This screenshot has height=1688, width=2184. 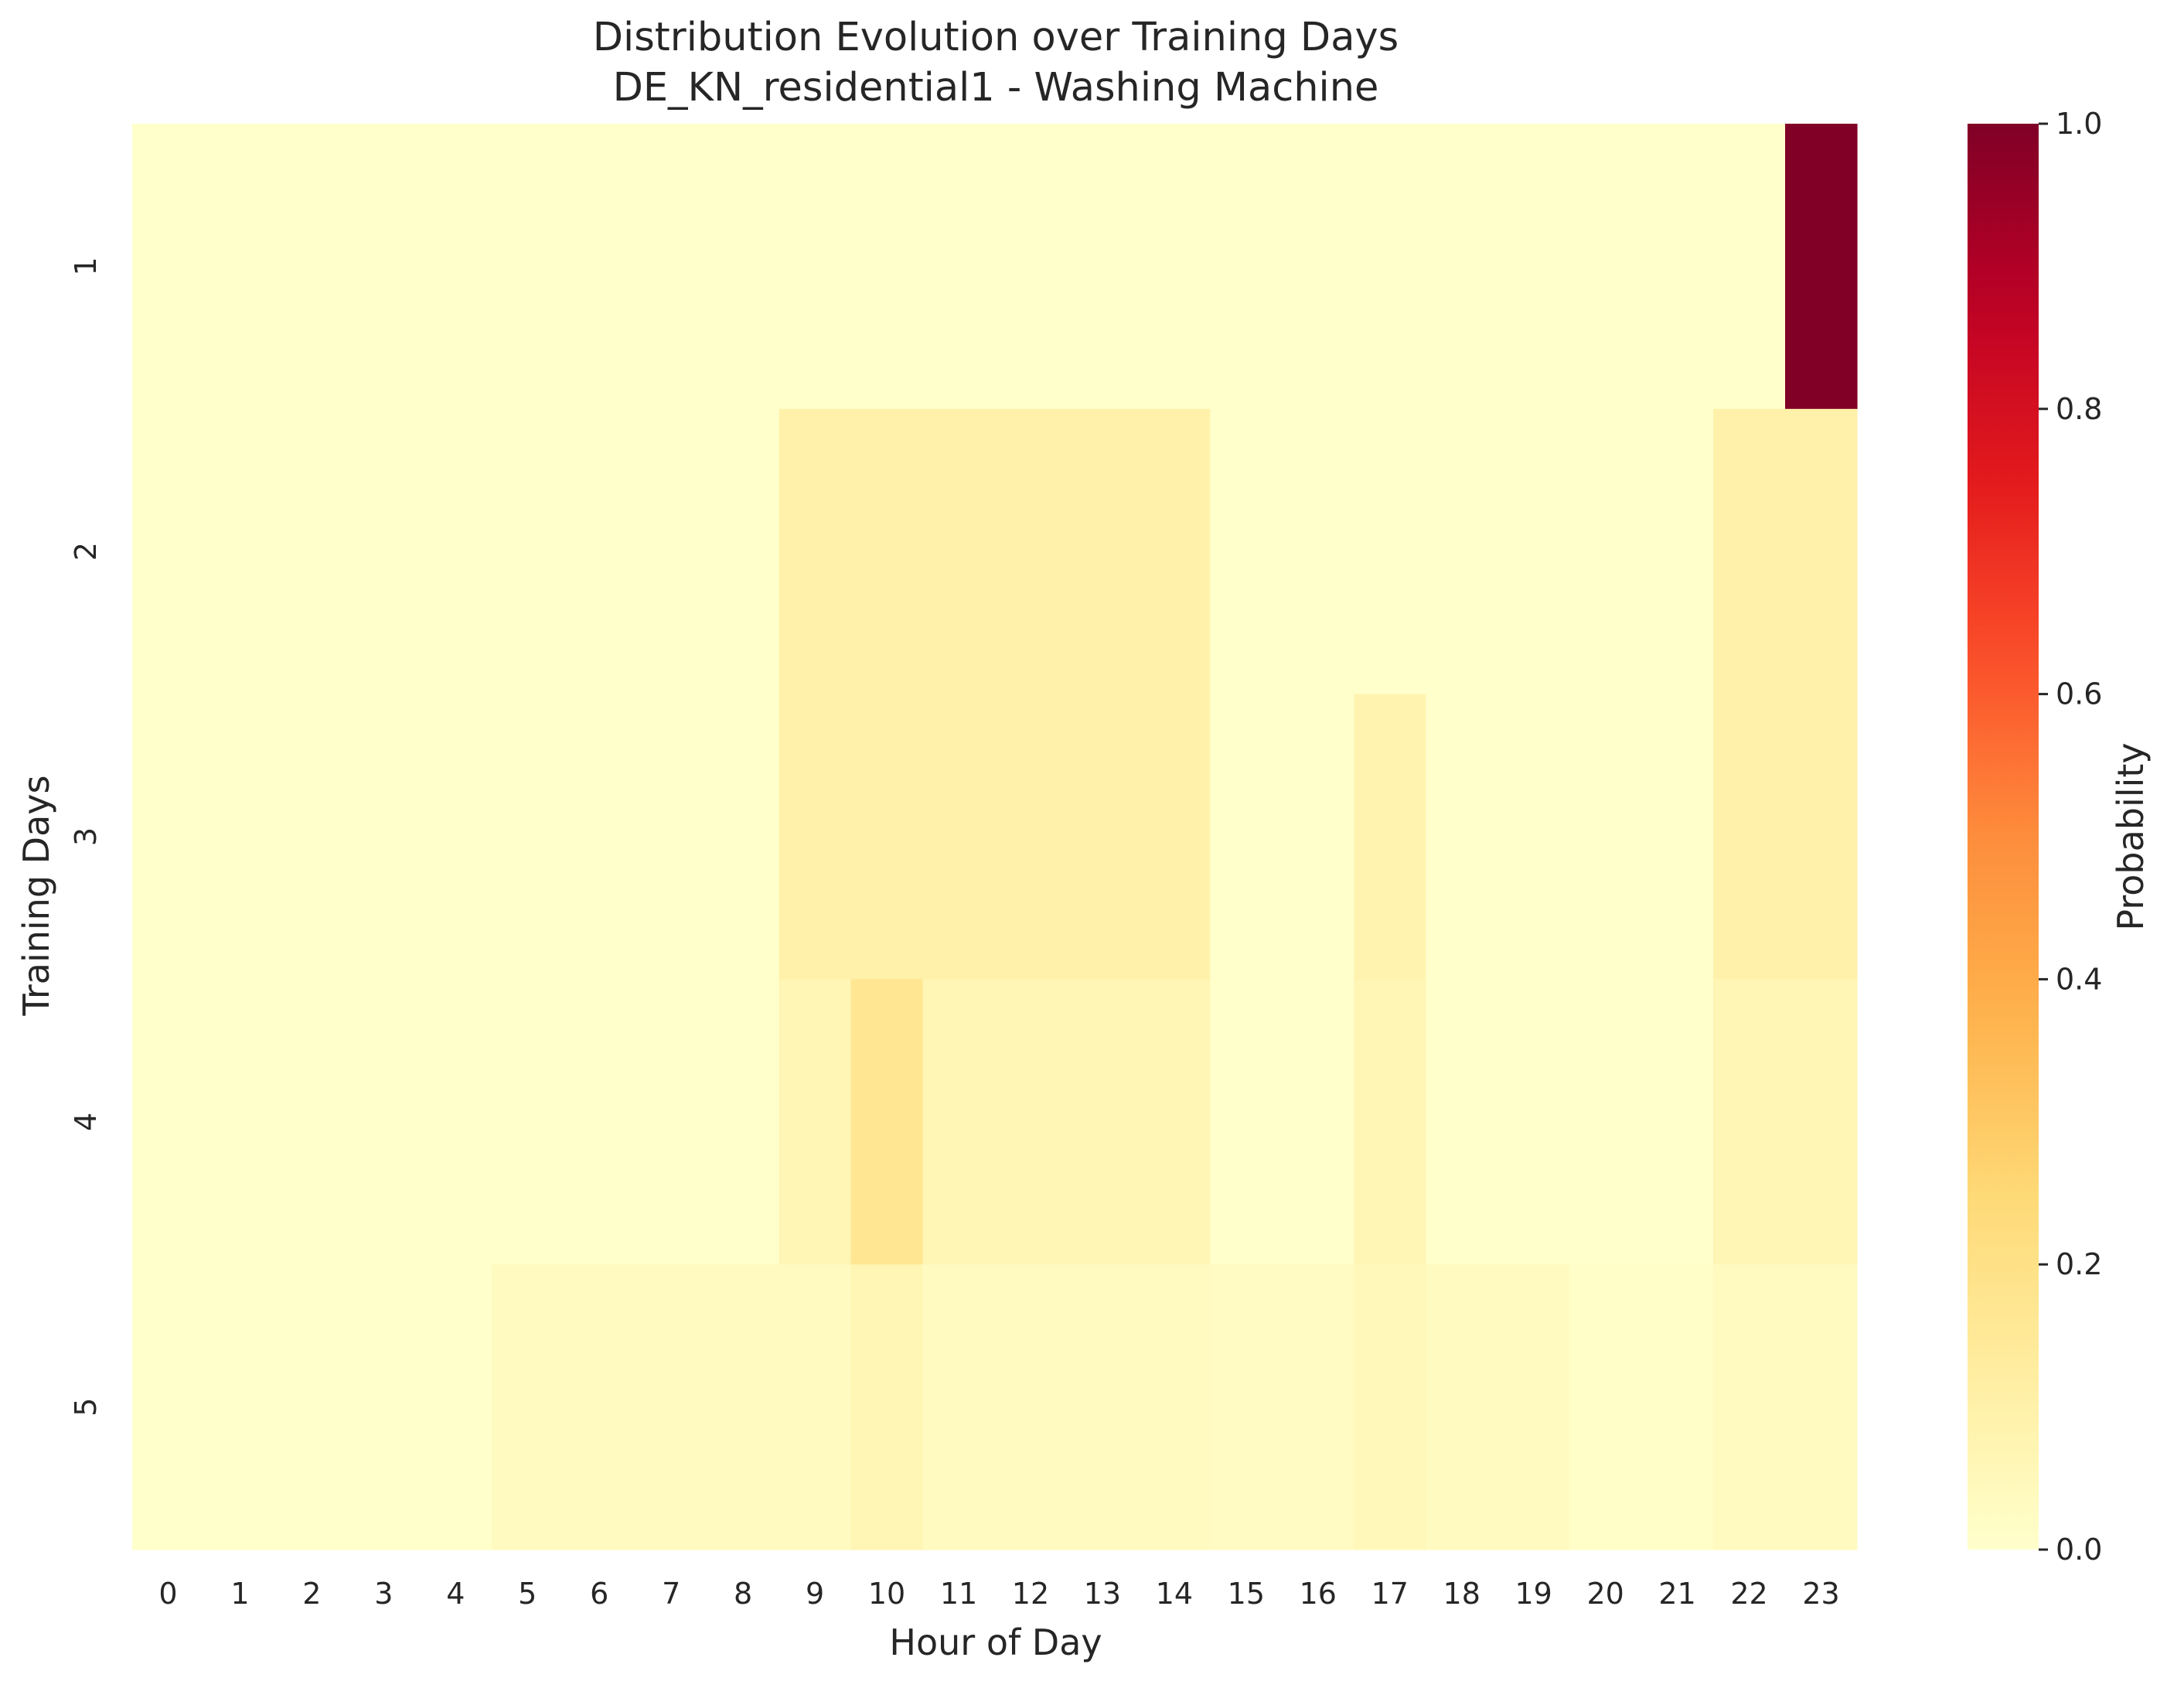 I want to click on x-tick-label: 18, so click(x=1461, y=1594).